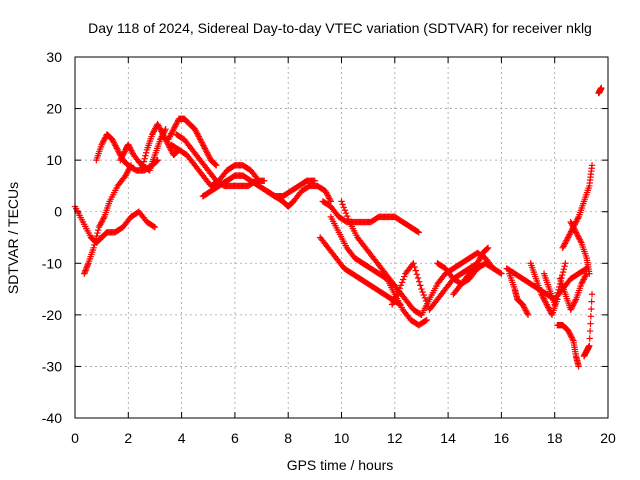 This screenshot has height=480, width=640. Describe the element at coordinates (288, 438) in the screenshot. I see `x-tick-label: 8` at that location.